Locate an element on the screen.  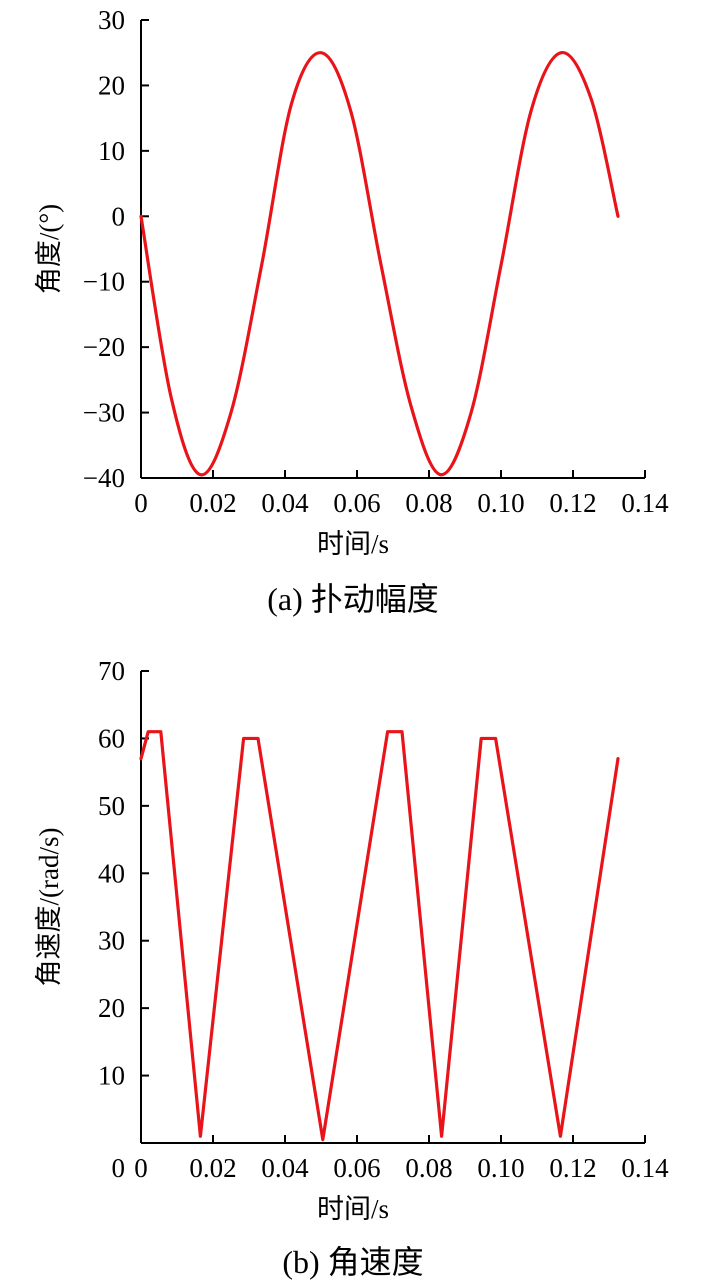
y-tick-label: 70 is located at coordinates (111, 671).